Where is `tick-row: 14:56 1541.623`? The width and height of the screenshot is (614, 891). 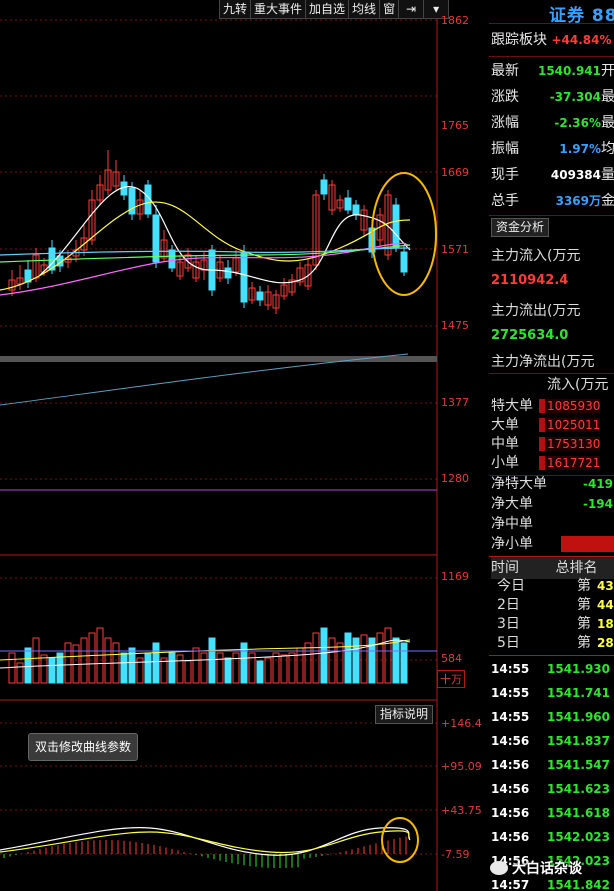
tick-row: 14:56 1541.623 is located at coordinates (550, 789).